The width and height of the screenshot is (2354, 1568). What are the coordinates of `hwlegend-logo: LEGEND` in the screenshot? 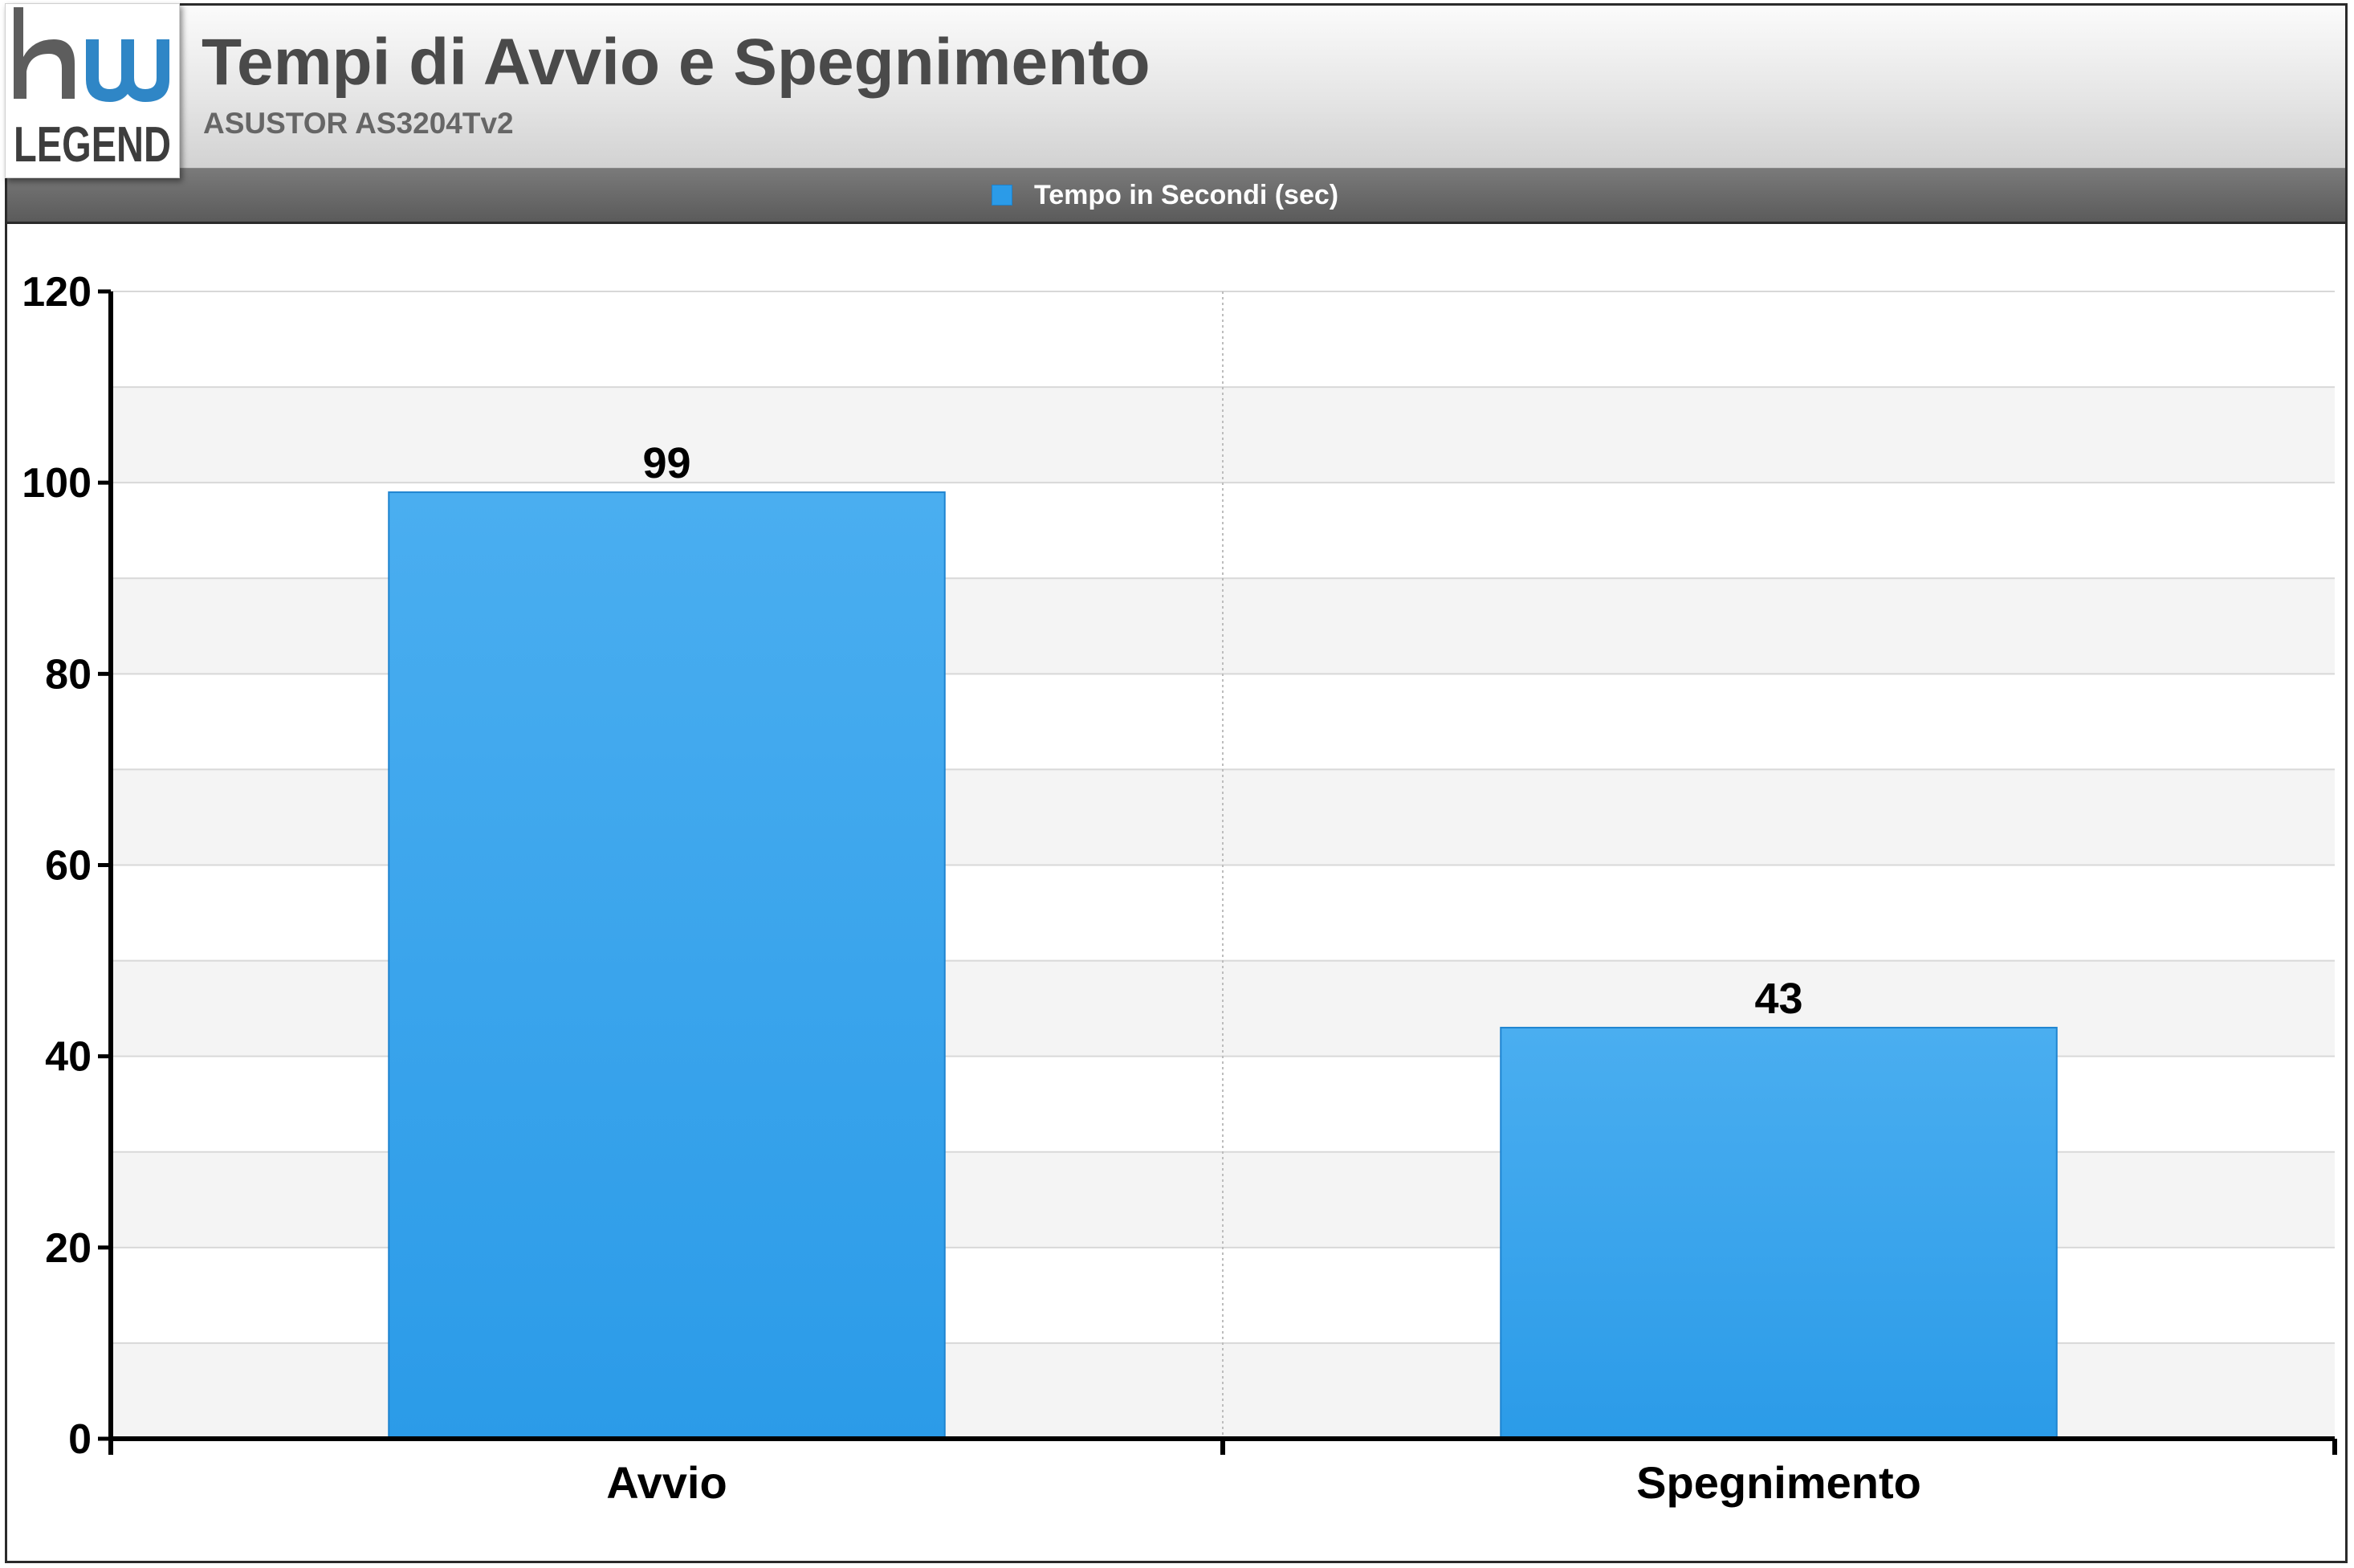 It's located at (92, 90).